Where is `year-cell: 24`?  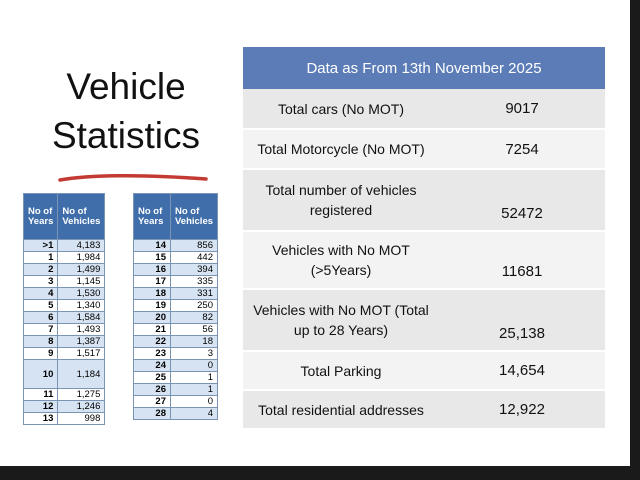
year-cell: 24 is located at coordinates (152, 365).